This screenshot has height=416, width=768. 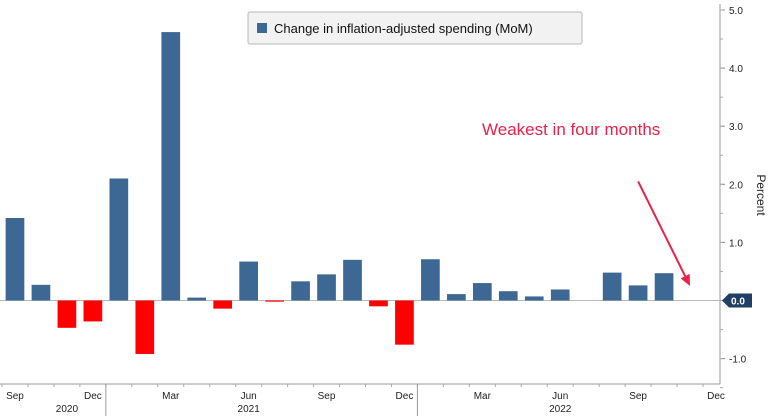 What do you see at coordinates (736, 11) in the screenshot?
I see `y-tick-label: 5.0` at bounding box center [736, 11].